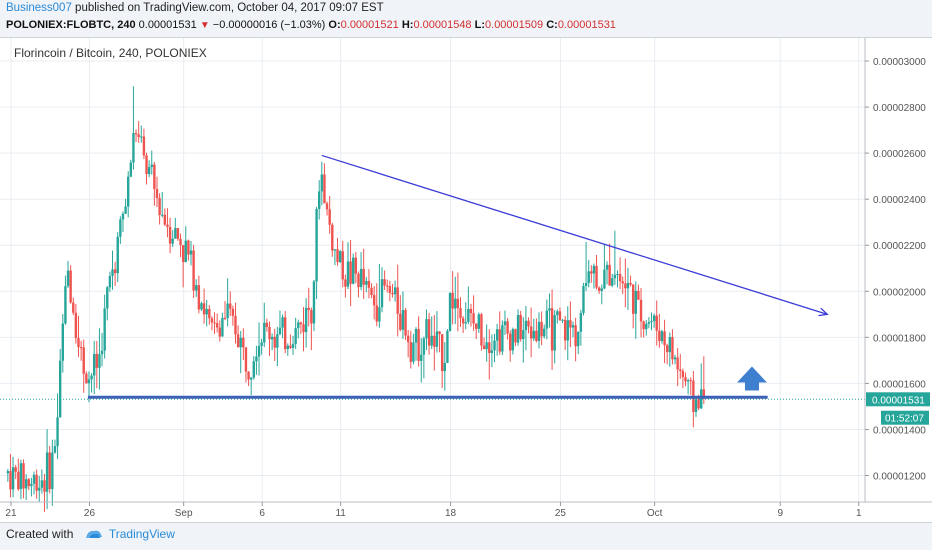  What do you see at coordinates (90, 513) in the screenshot?
I see `time-tick-label: 26` at bounding box center [90, 513].